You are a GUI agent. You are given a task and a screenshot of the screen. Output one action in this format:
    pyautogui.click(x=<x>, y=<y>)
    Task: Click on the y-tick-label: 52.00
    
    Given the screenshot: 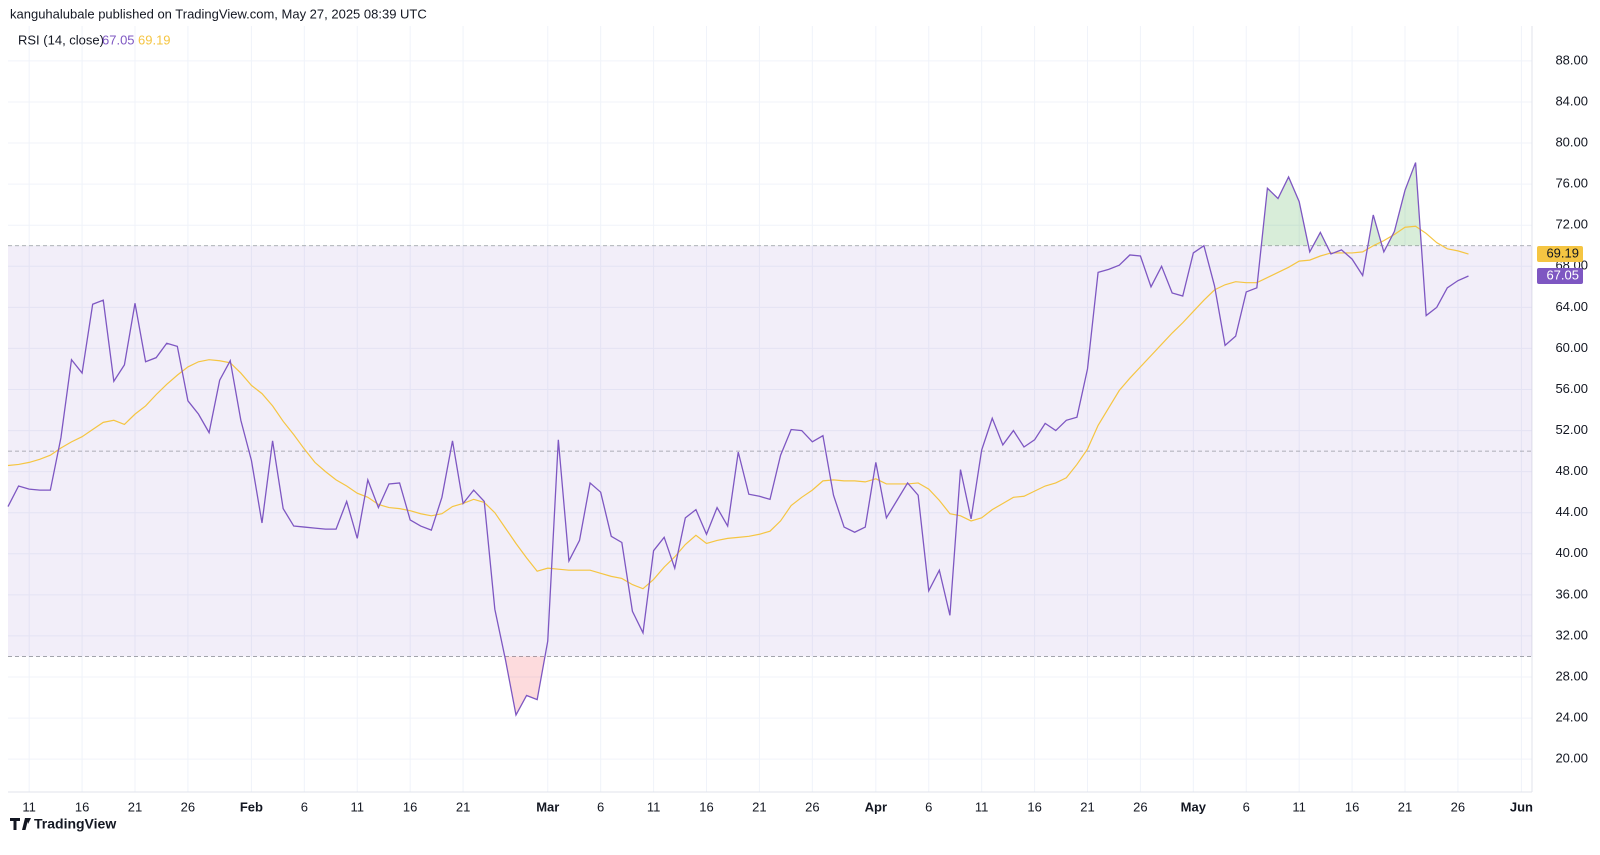 What is the action you would take?
    pyautogui.click(x=1571, y=429)
    